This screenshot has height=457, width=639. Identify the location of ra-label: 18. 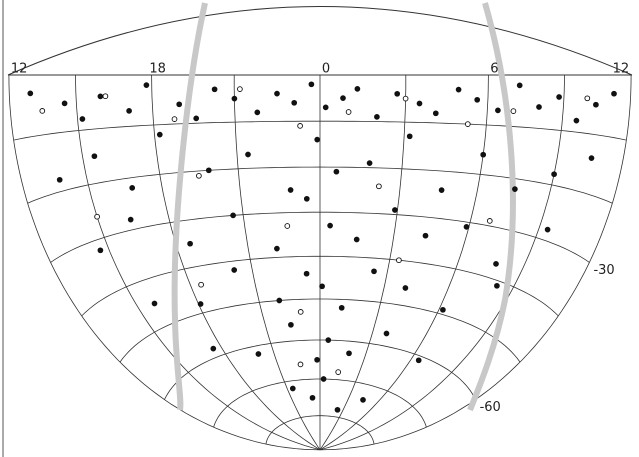
(157, 69).